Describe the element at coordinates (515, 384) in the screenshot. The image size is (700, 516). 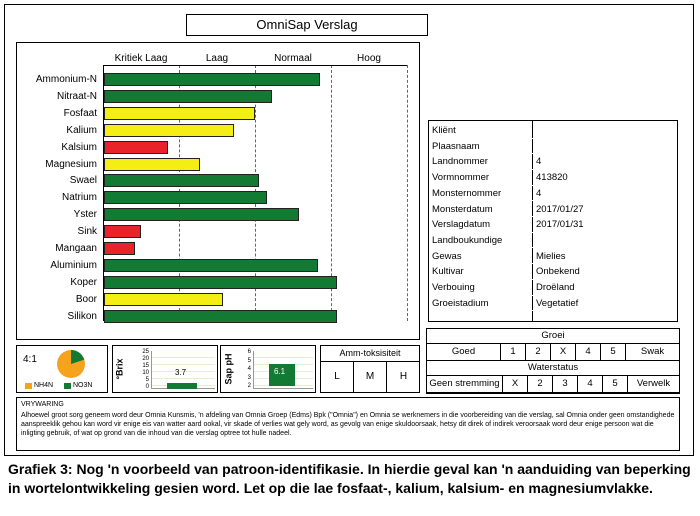
I see `waterstatus-cell: X` at that location.